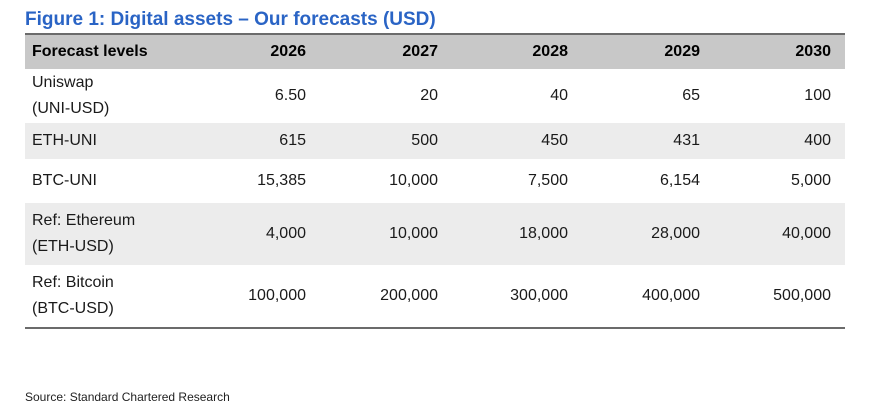  Describe the element at coordinates (290, 95) in the screenshot. I see `table-cell: 6.50` at that location.